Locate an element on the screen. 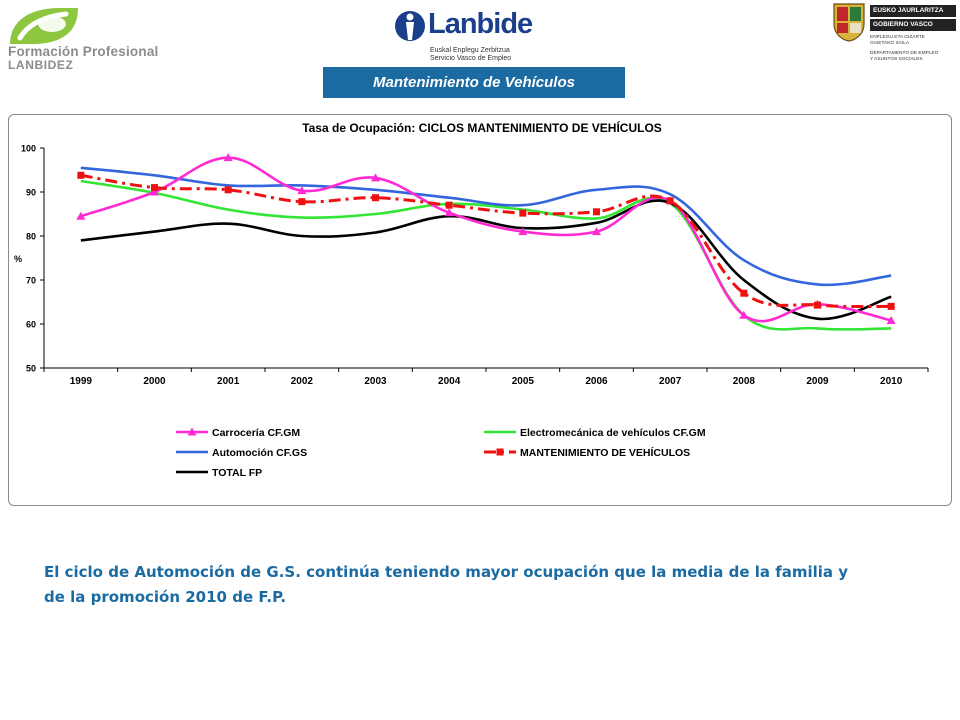  legend-label: TOTAL FP is located at coordinates (237, 473).